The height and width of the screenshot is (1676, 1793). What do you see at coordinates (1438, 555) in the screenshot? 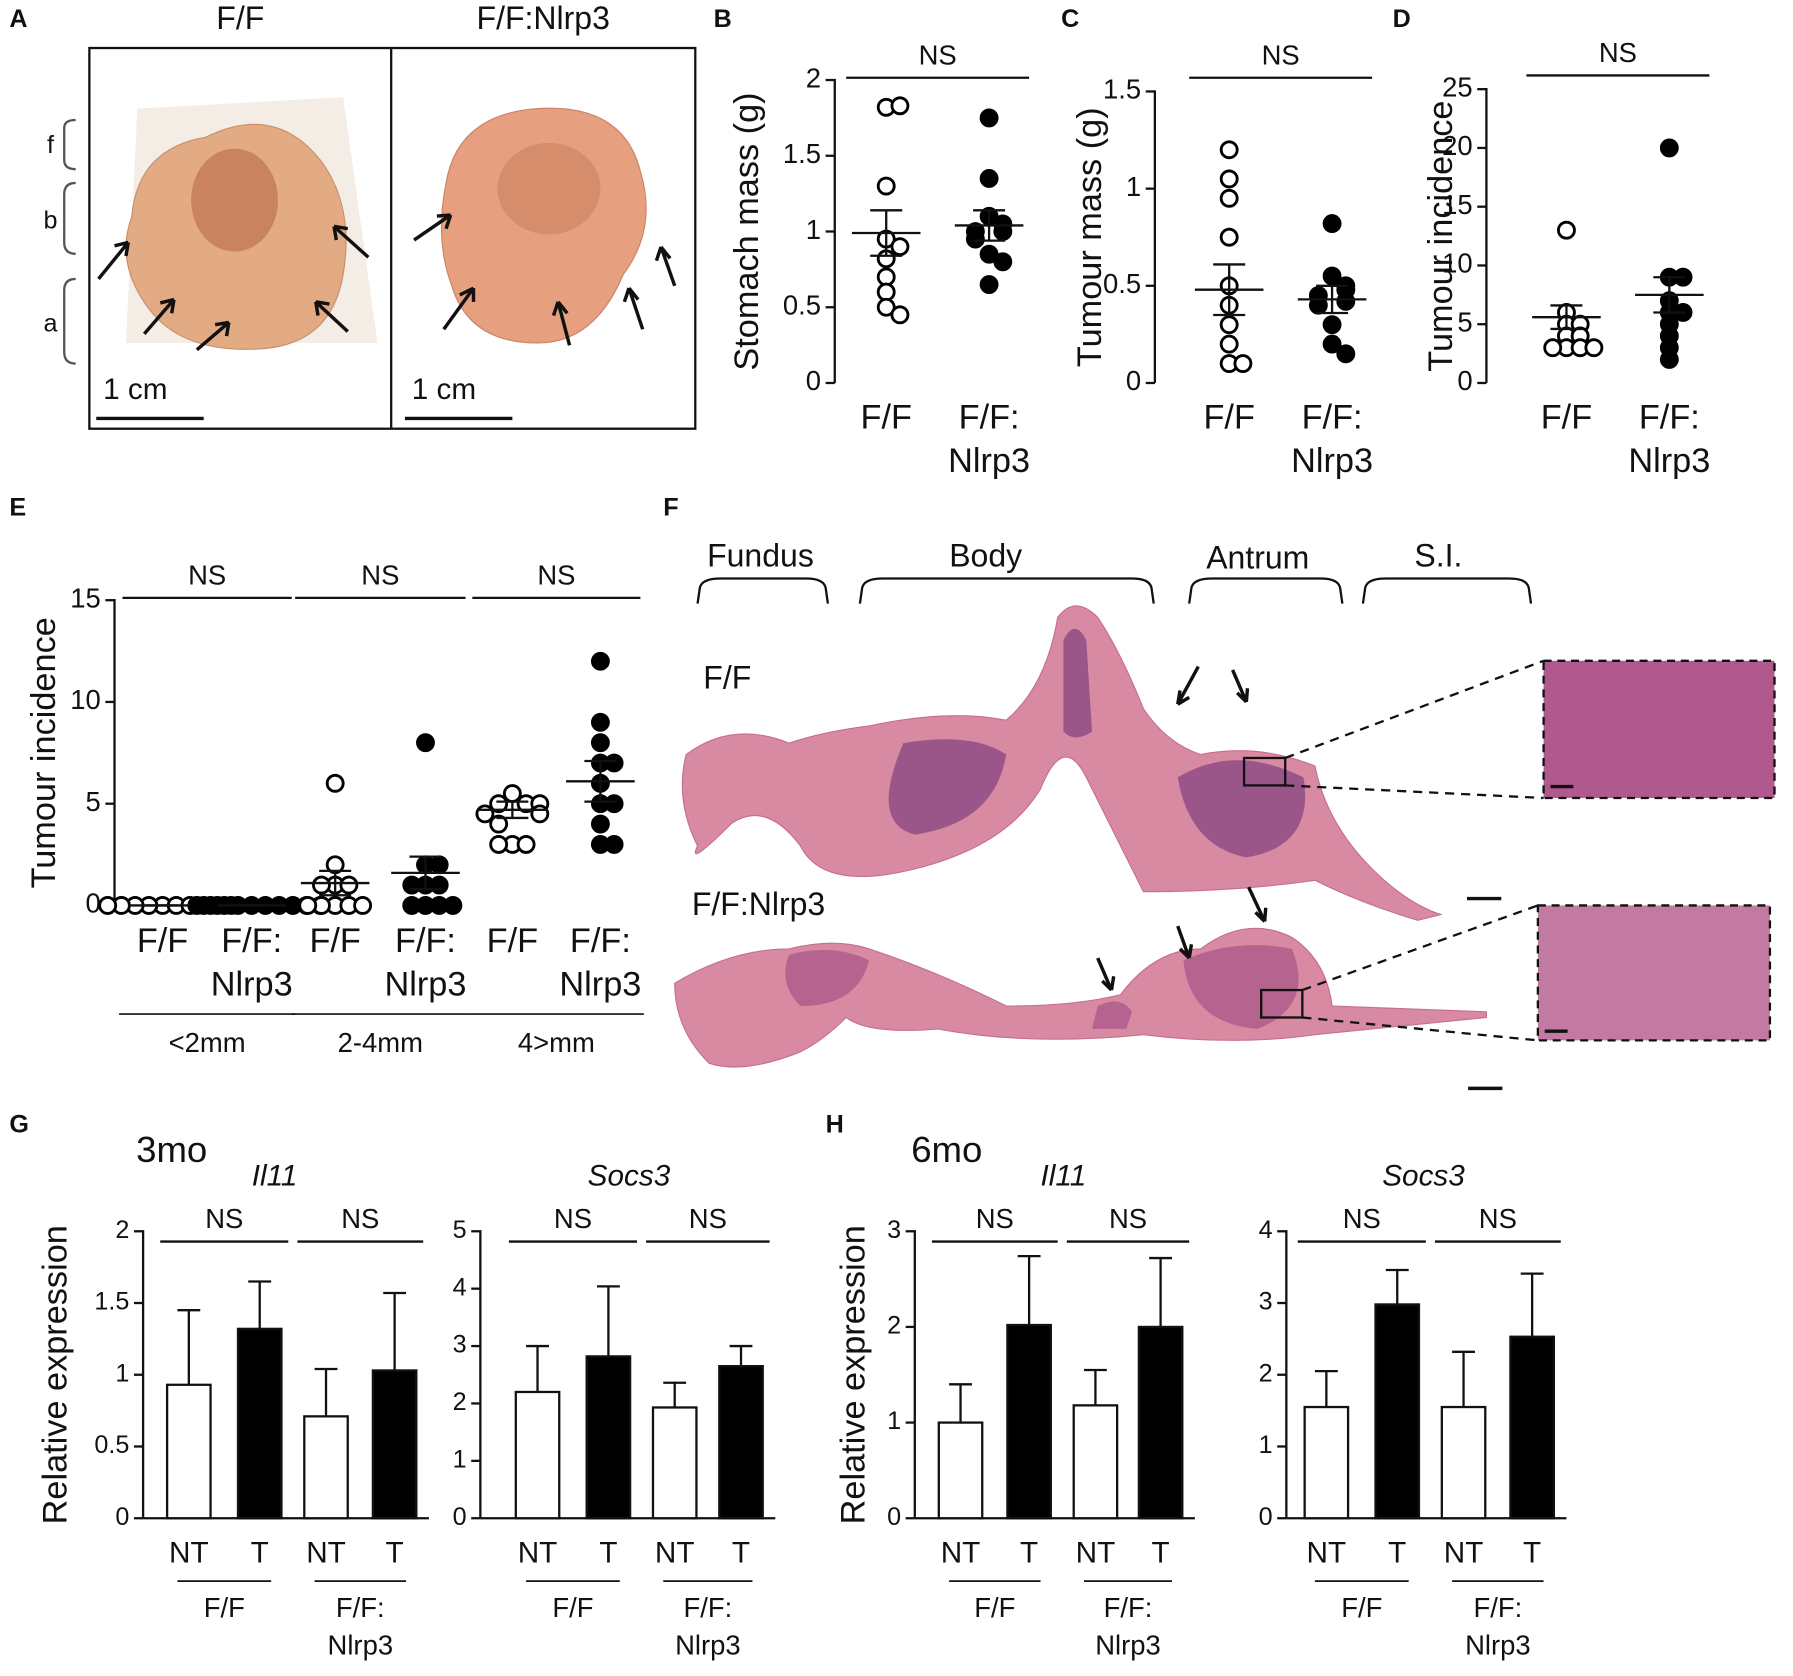
I see `region-label: S.I.` at bounding box center [1438, 555].